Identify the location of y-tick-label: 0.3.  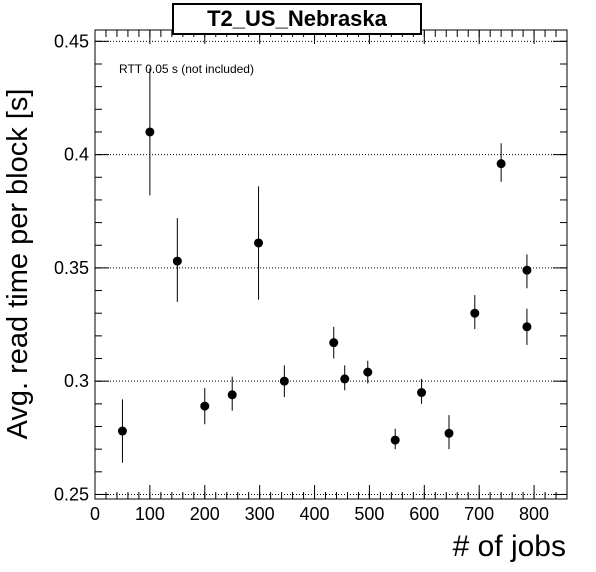
(76, 381).